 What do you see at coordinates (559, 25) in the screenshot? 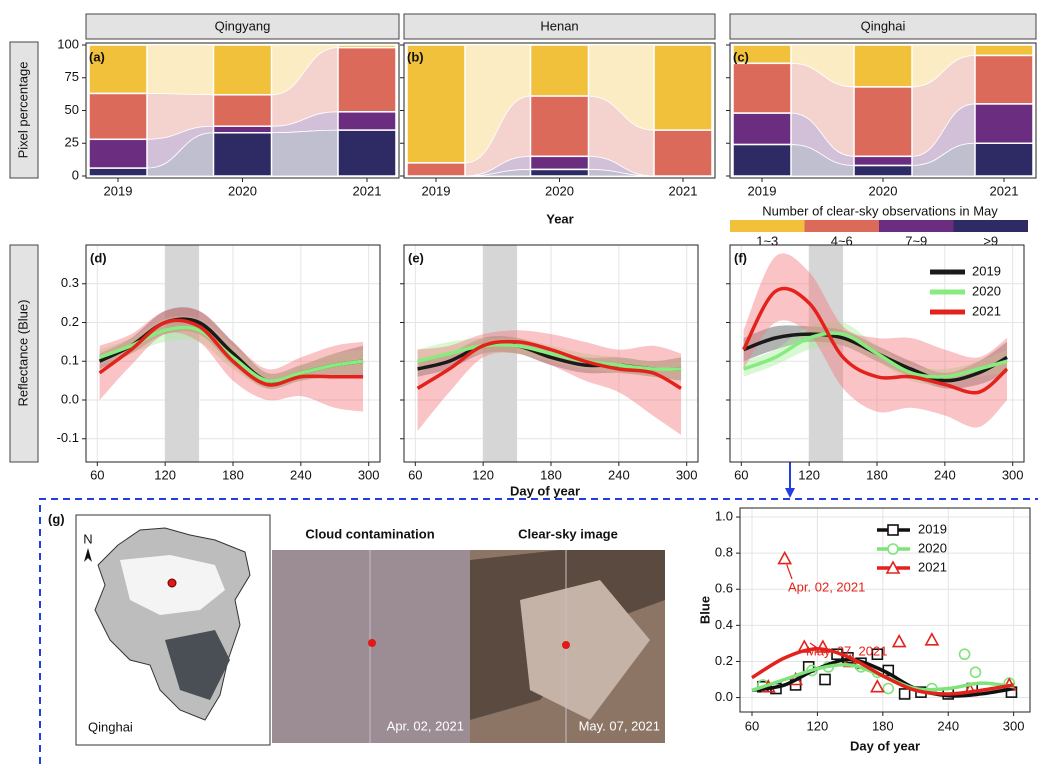
I see `strip-title: Henan` at bounding box center [559, 25].